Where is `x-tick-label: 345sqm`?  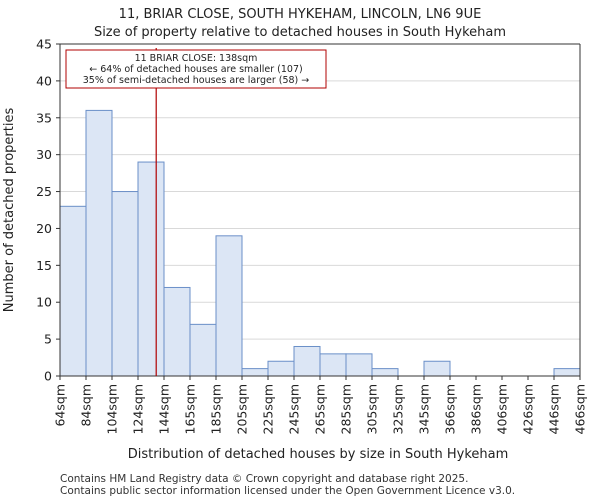 x-tick-label: 345sqm is located at coordinates (424, 409).